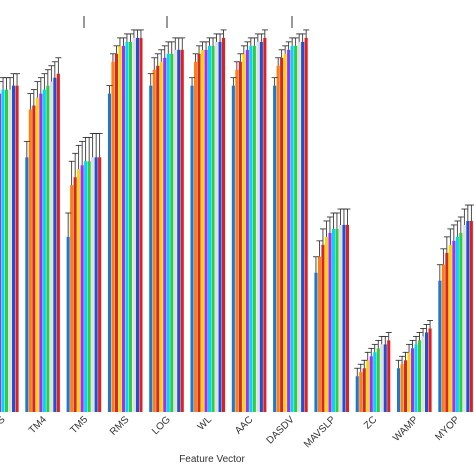 The width and height of the screenshot is (474, 474). Describe the element at coordinates (38, 425) in the screenshot. I see `x-tick-label-tm4: TM4` at that location.